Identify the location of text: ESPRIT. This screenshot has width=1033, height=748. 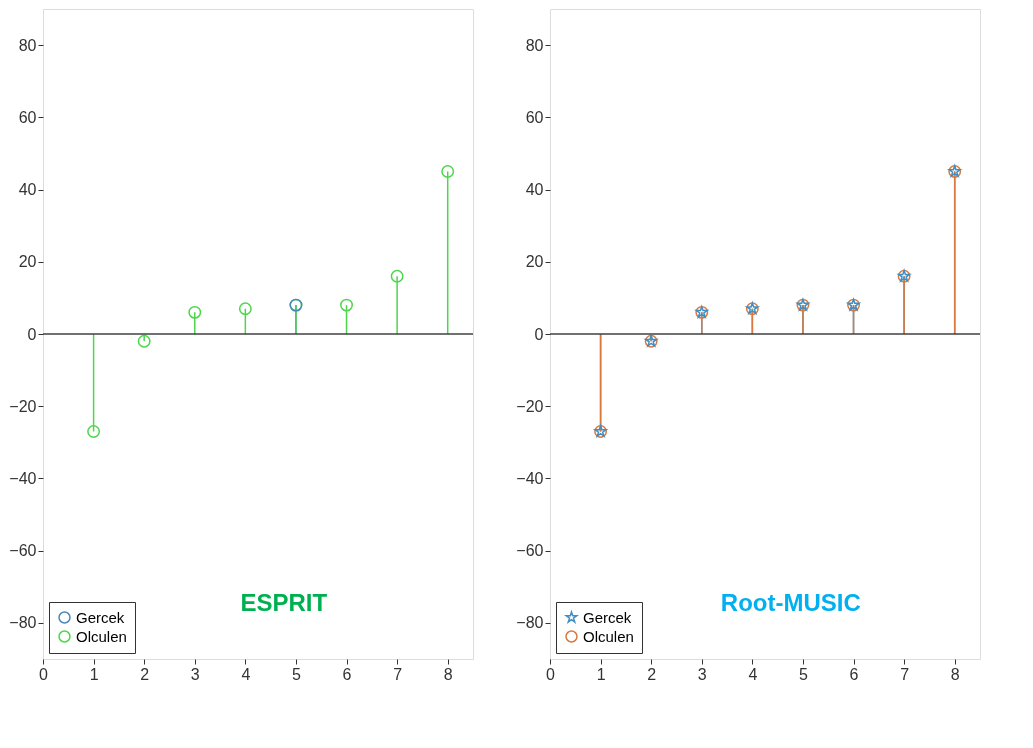
(284, 602).